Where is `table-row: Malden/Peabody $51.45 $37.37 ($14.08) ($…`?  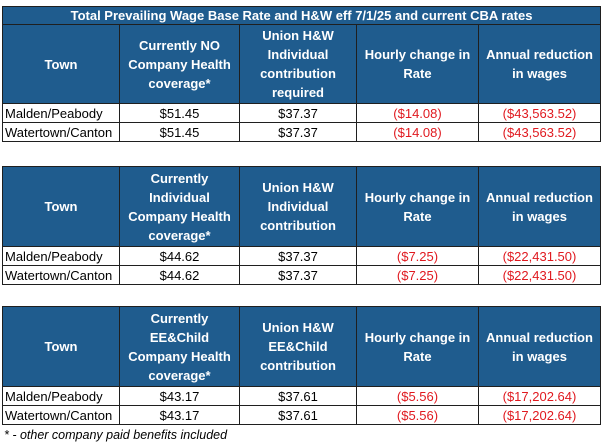 table-row: Malden/Peabody $51.45 $37.37 ($14.08) ($… is located at coordinates (302, 113).